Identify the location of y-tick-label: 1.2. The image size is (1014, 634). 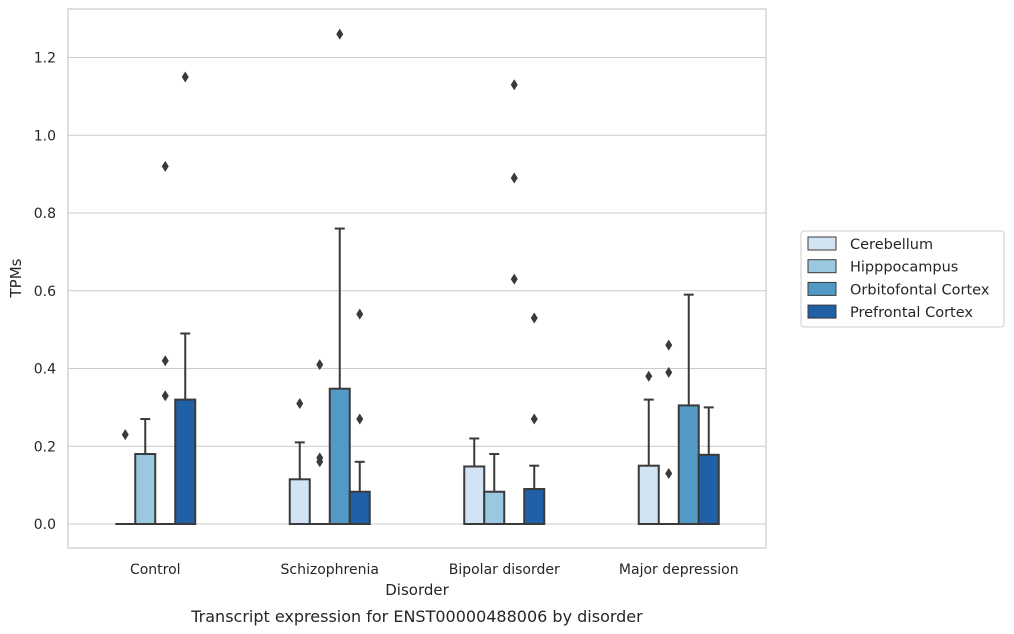
(45, 59).